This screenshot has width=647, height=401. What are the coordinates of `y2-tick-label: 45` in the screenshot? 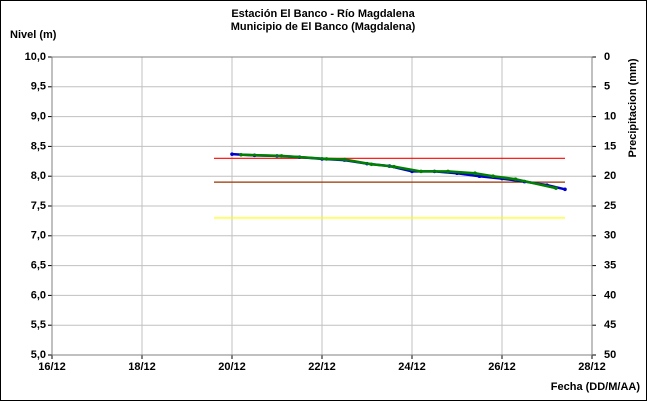 It's located at (610, 325).